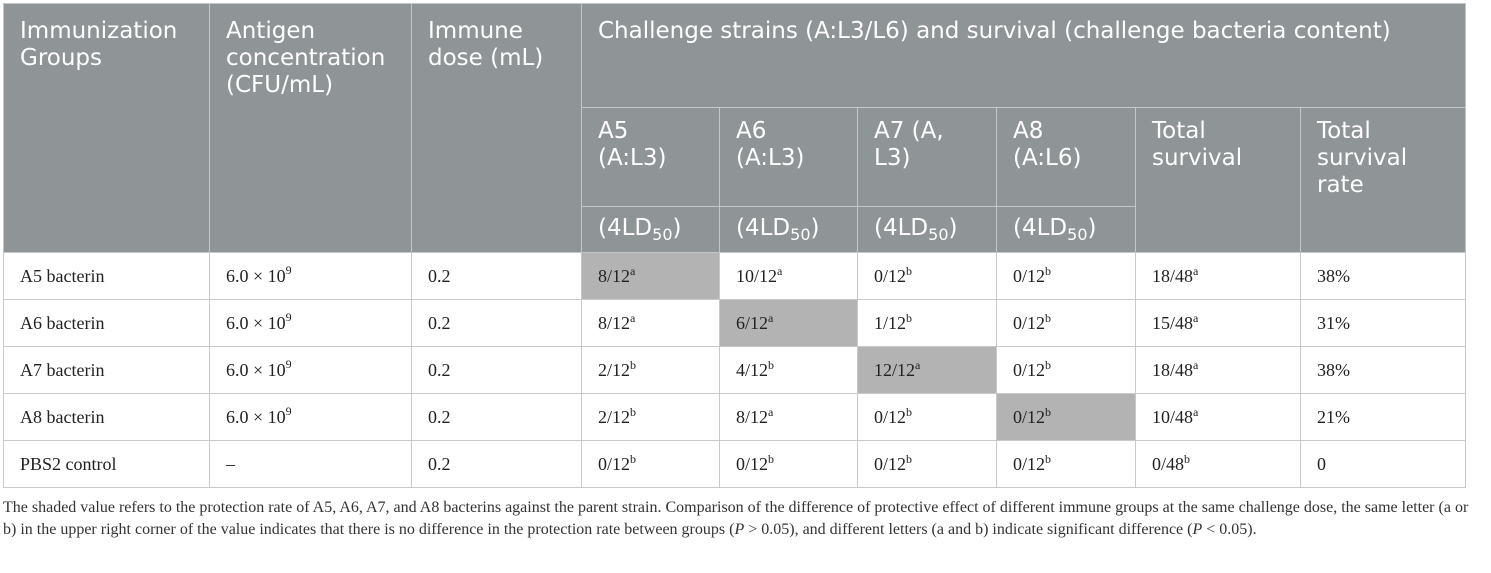  I want to click on header-strain-a8: A8 (A:L6), so click(1066, 157).